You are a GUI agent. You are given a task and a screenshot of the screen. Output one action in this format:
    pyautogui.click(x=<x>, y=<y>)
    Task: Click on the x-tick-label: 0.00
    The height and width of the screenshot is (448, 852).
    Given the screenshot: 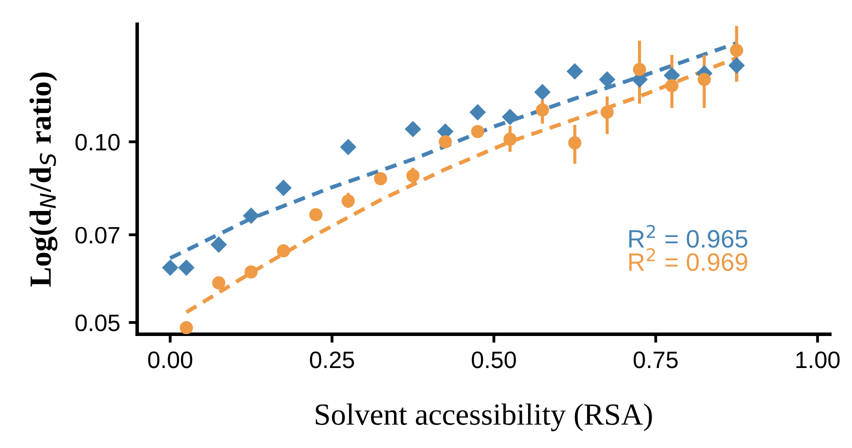 What is the action you would take?
    pyautogui.click(x=170, y=360)
    